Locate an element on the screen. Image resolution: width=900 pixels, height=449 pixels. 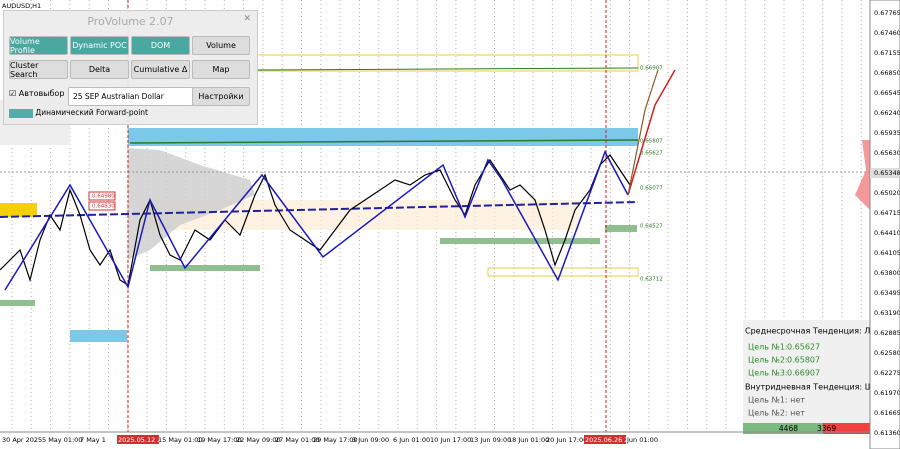
time-label: 15 May 01:00 is located at coordinates (180, 440).